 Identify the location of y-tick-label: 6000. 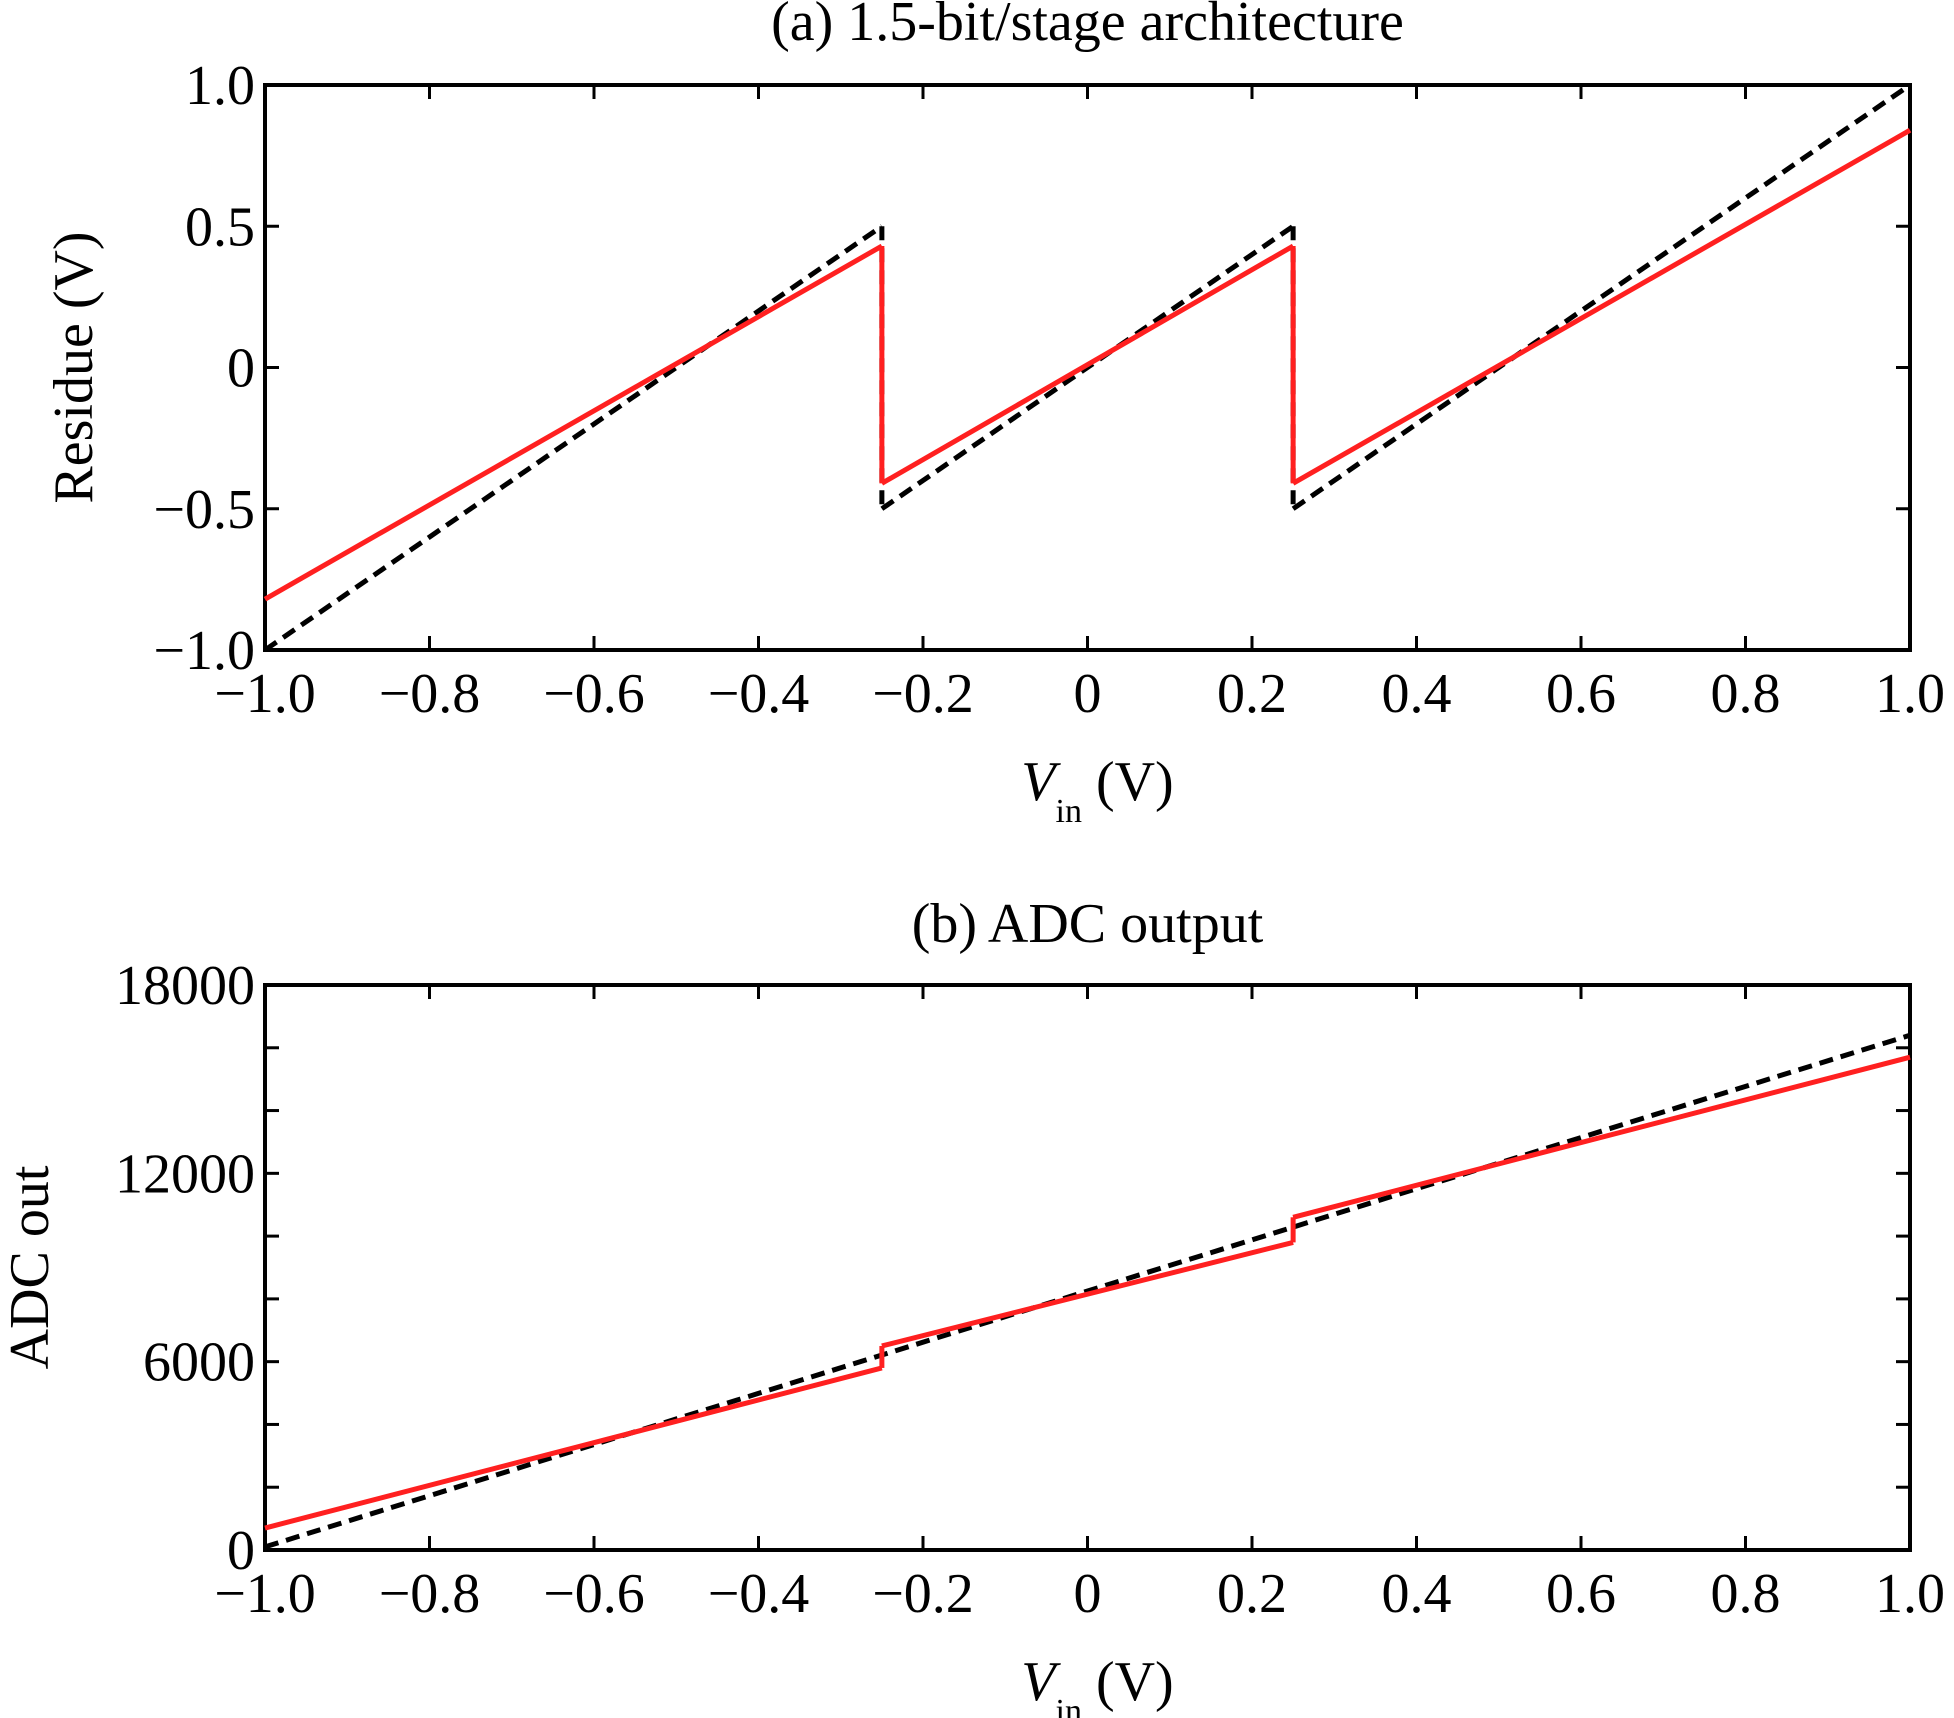
(199, 1363).